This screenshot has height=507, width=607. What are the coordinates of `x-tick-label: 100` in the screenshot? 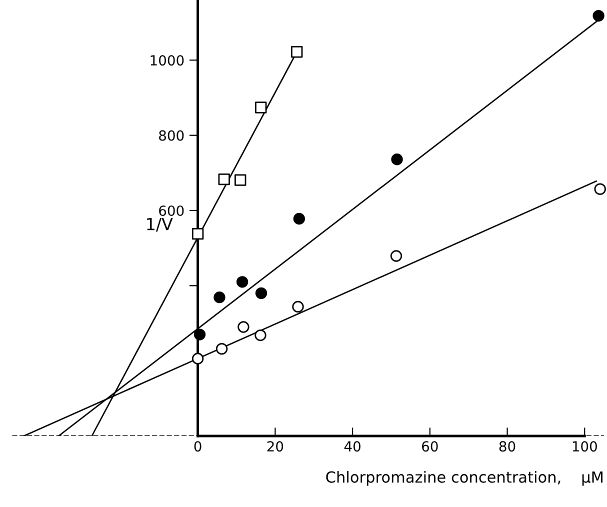 It's located at (584, 446).